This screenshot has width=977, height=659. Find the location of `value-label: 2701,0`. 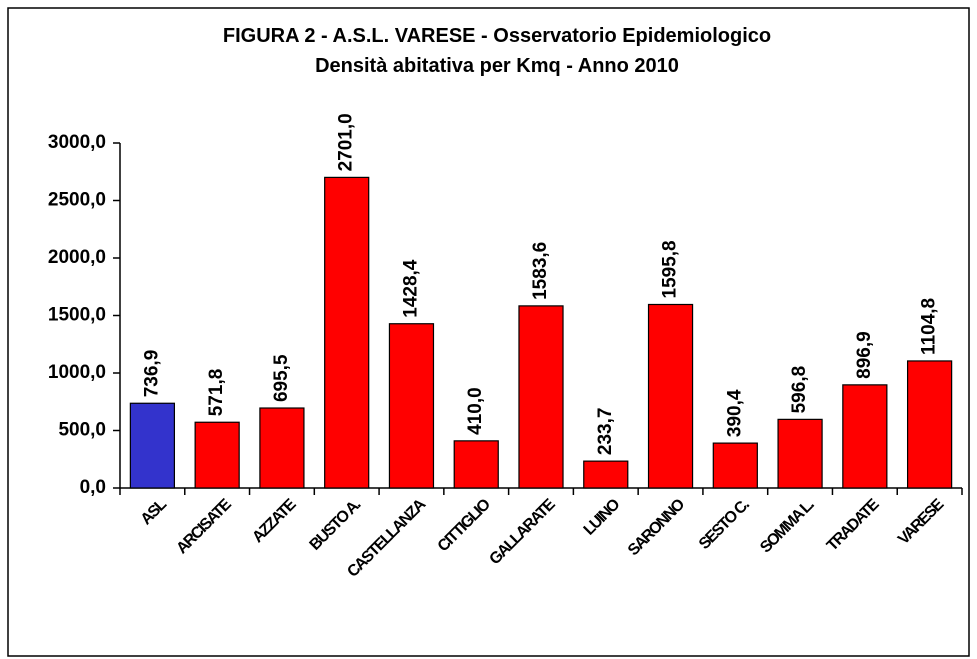

value-label: 2701,0 is located at coordinates (346, 142).